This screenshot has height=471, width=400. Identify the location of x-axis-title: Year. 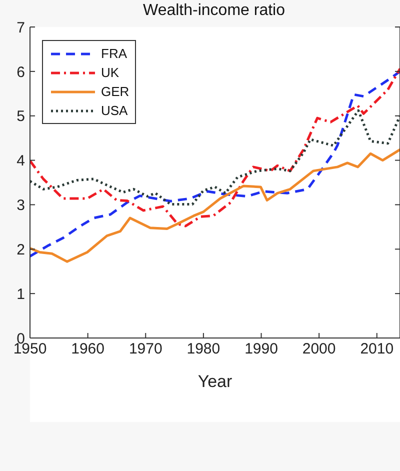
(215, 381).